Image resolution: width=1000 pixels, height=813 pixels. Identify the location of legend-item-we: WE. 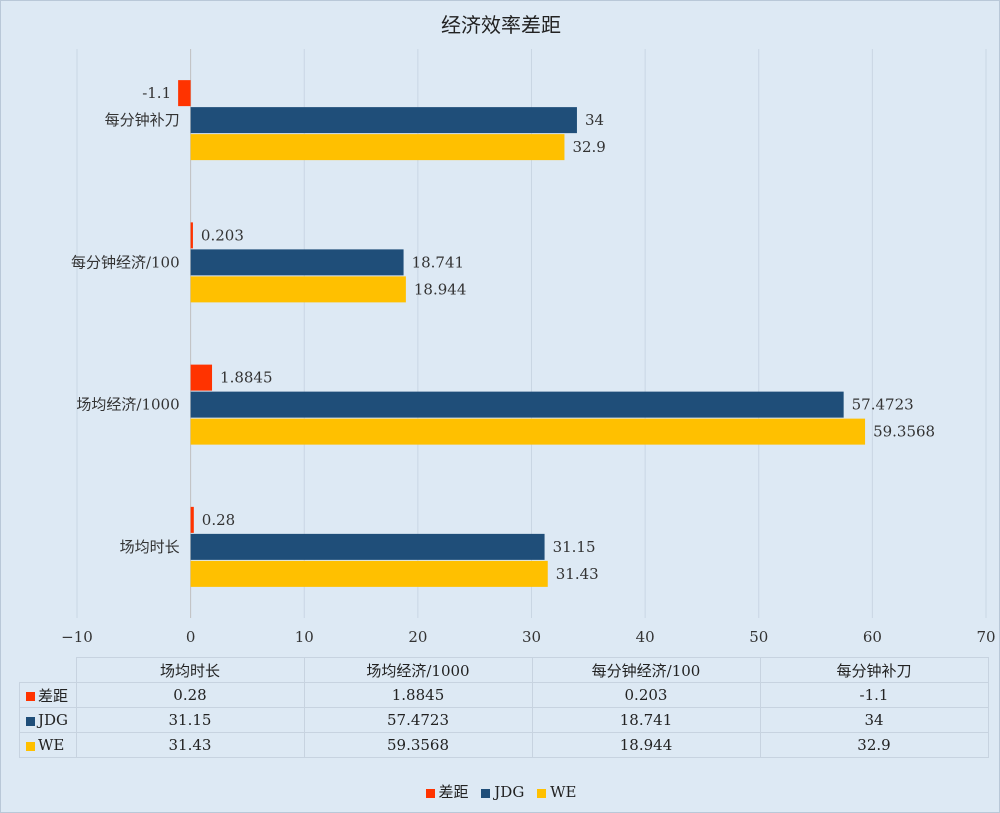
(556, 792).